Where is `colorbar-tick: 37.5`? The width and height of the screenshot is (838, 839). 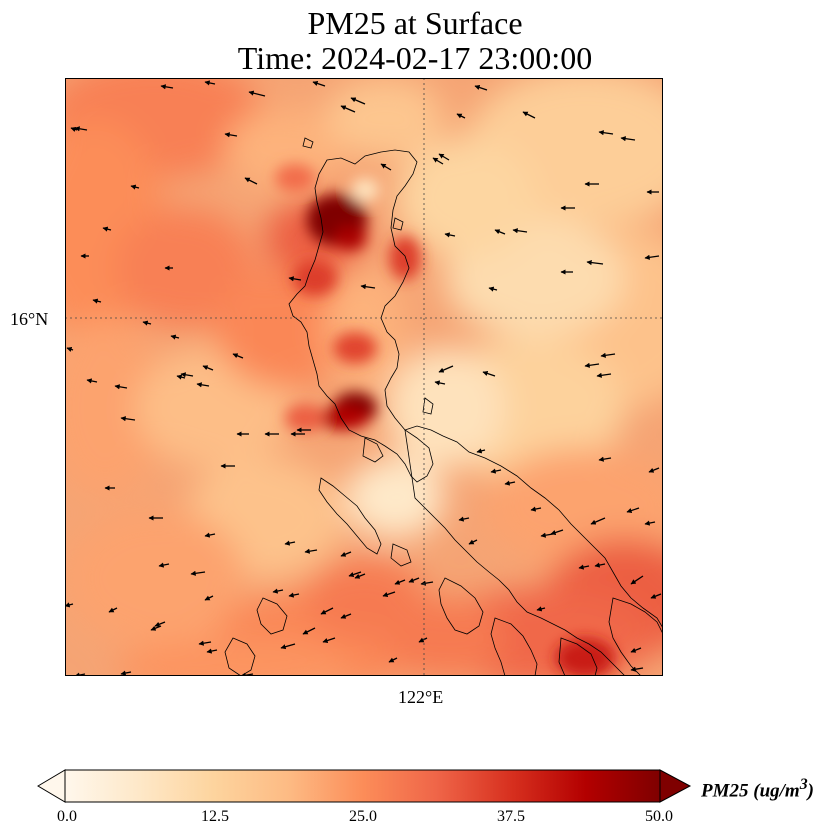
colorbar-tick: 37.5 is located at coordinates (511, 816).